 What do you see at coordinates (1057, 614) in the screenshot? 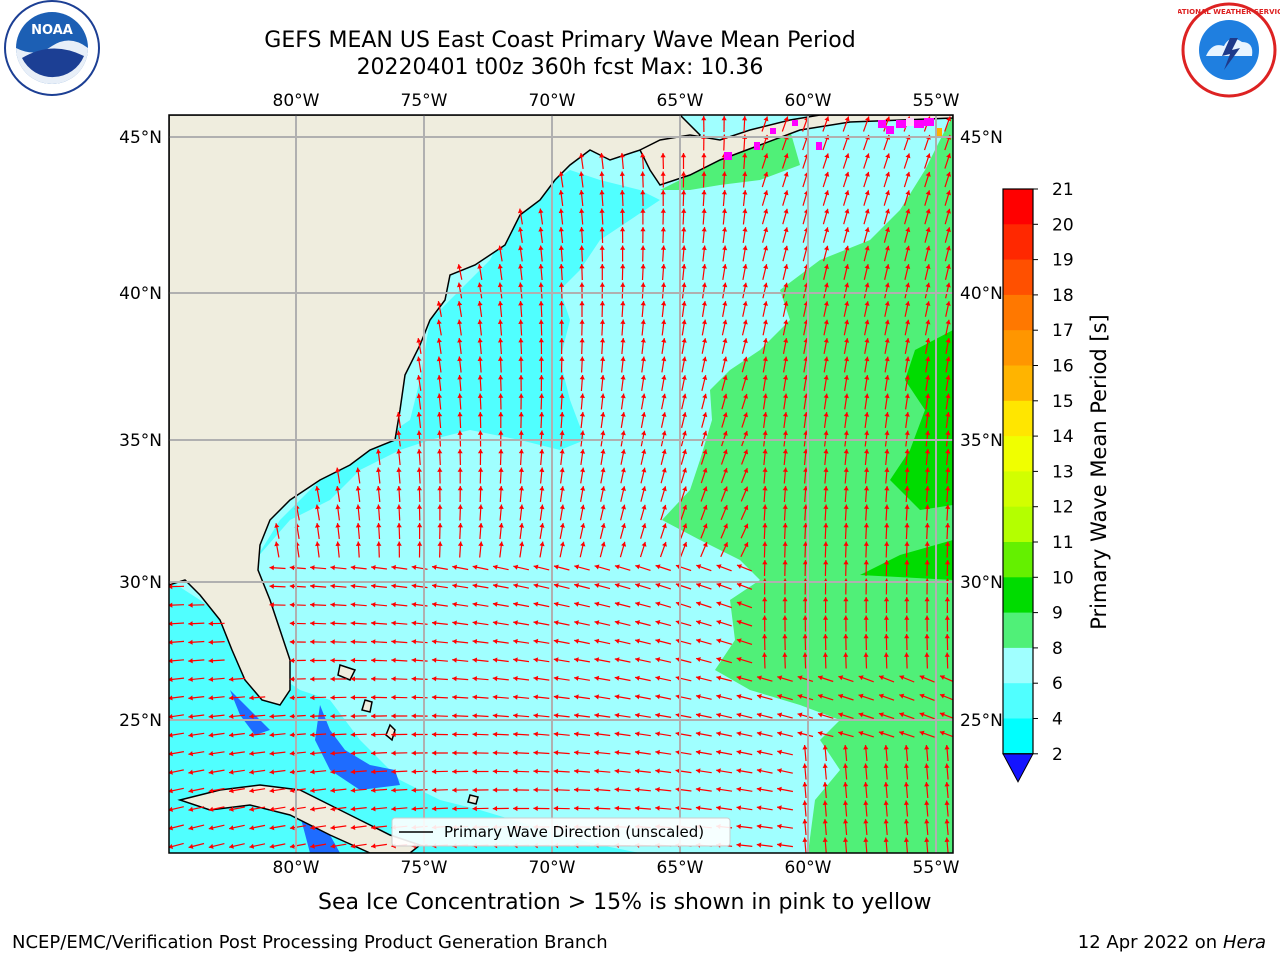
I see `colorbar-tick-label: 9` at bounding box center [1057, 614].